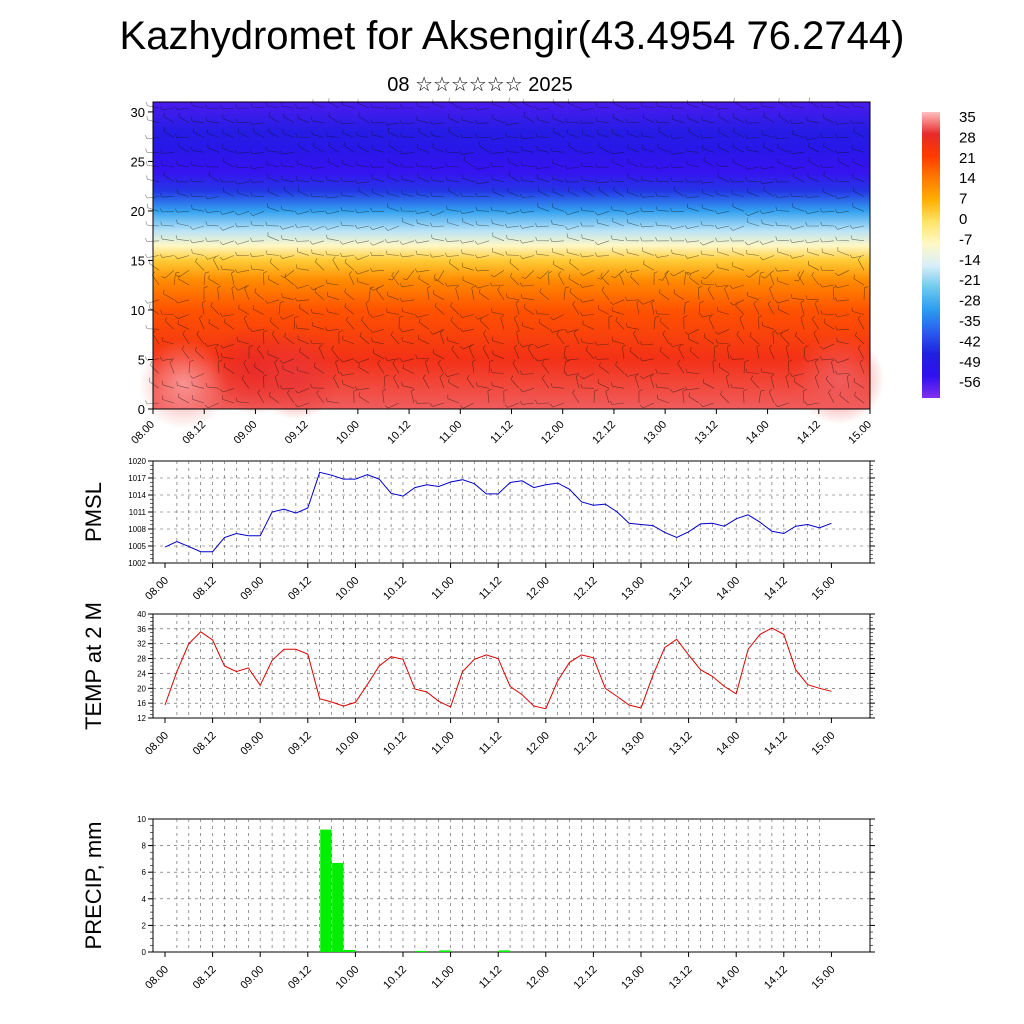 Image resolution: width=1024 pixels, height=1024 pixels. Describe the element at coordinates (963, 199) in the screenshot. I see `colorbar-label: 7` at that location.